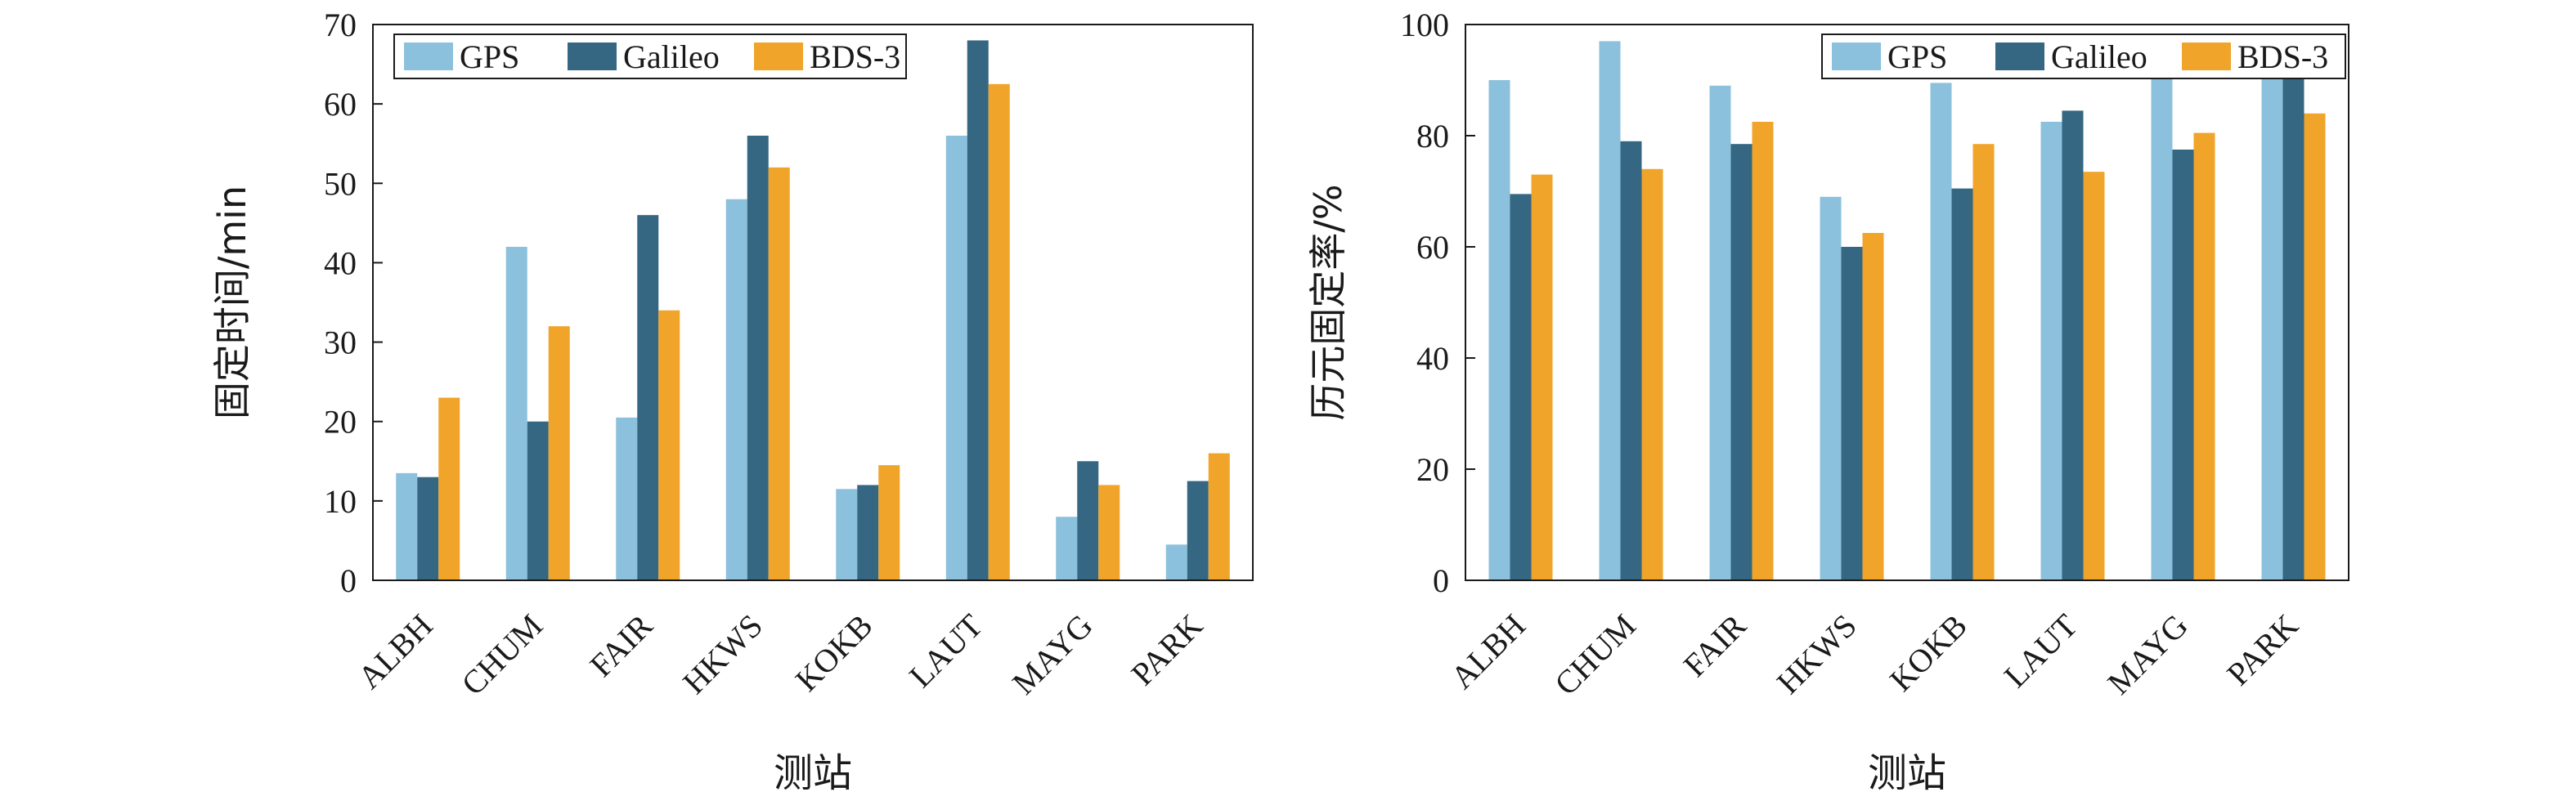  I want to click on y-axis-title: 固定时间/min, so click(232, 303).